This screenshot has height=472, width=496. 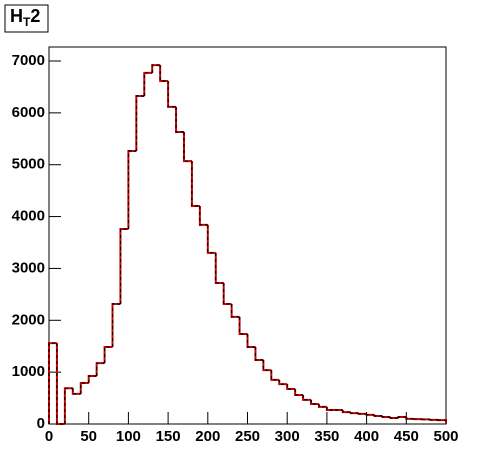 What do you see at coordinates (35, 16) in the screenshot?
I see `title-tail: 2` at bounding box center [35, 16].